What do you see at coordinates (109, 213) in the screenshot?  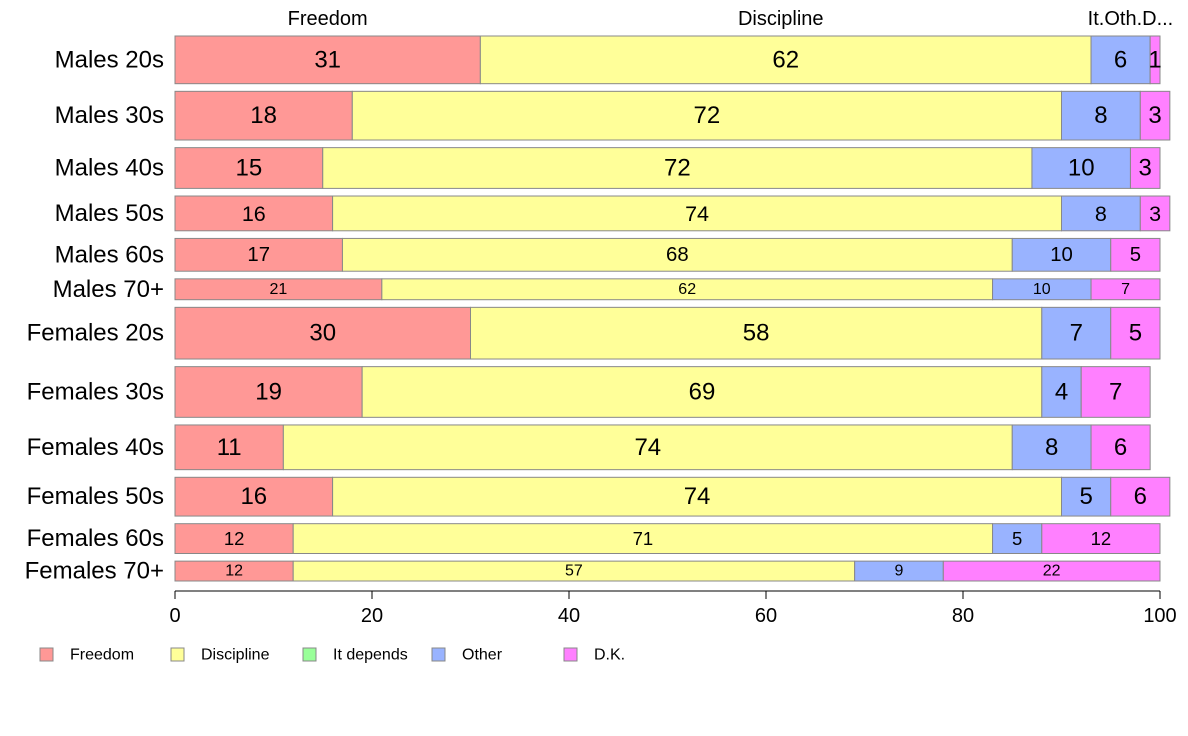 I see `category-label-3: Males 50s` at bounding box center [109, 213].